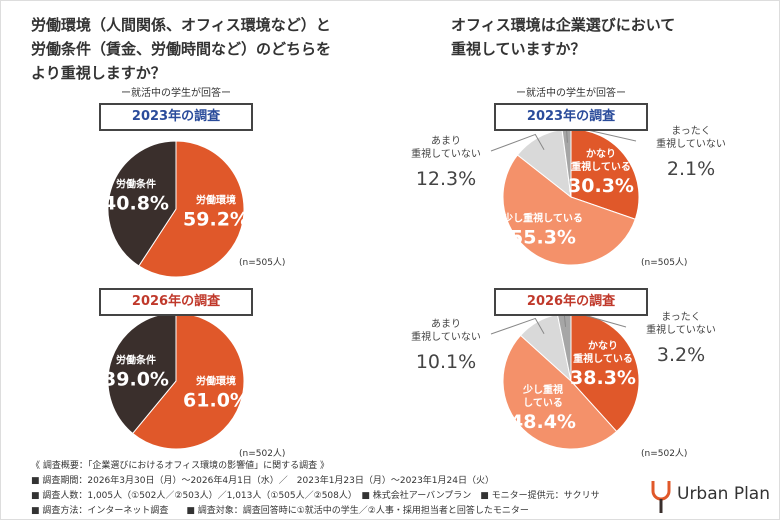 The height and width of the screenshot is (520, 780). I want to click on value-label: 3.2%, so click(681, 355).